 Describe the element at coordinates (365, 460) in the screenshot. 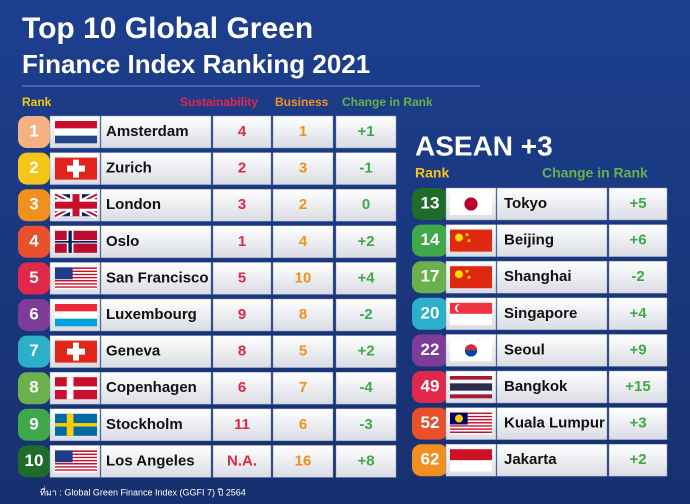

I see `change: +8` at that location.